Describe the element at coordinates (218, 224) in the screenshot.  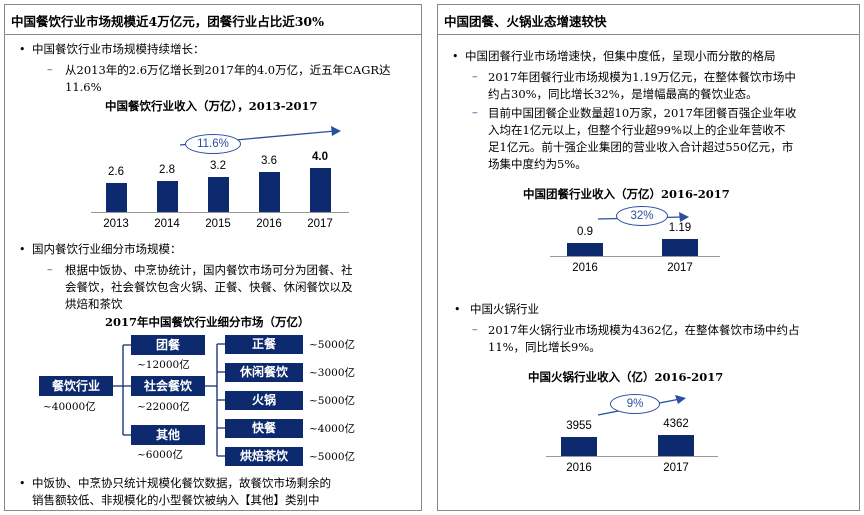
I see `x-tick-label: 2015` at that location.